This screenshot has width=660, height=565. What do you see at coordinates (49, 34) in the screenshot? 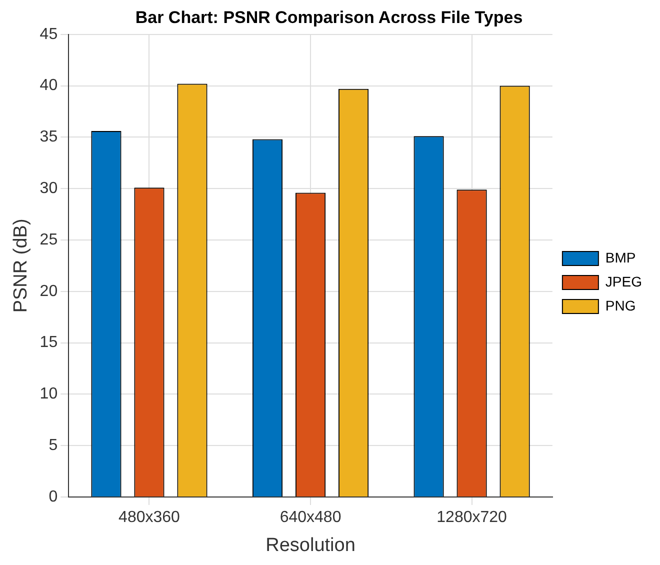
I see `y-tick-label: 45` at bounding box center [49, 34].